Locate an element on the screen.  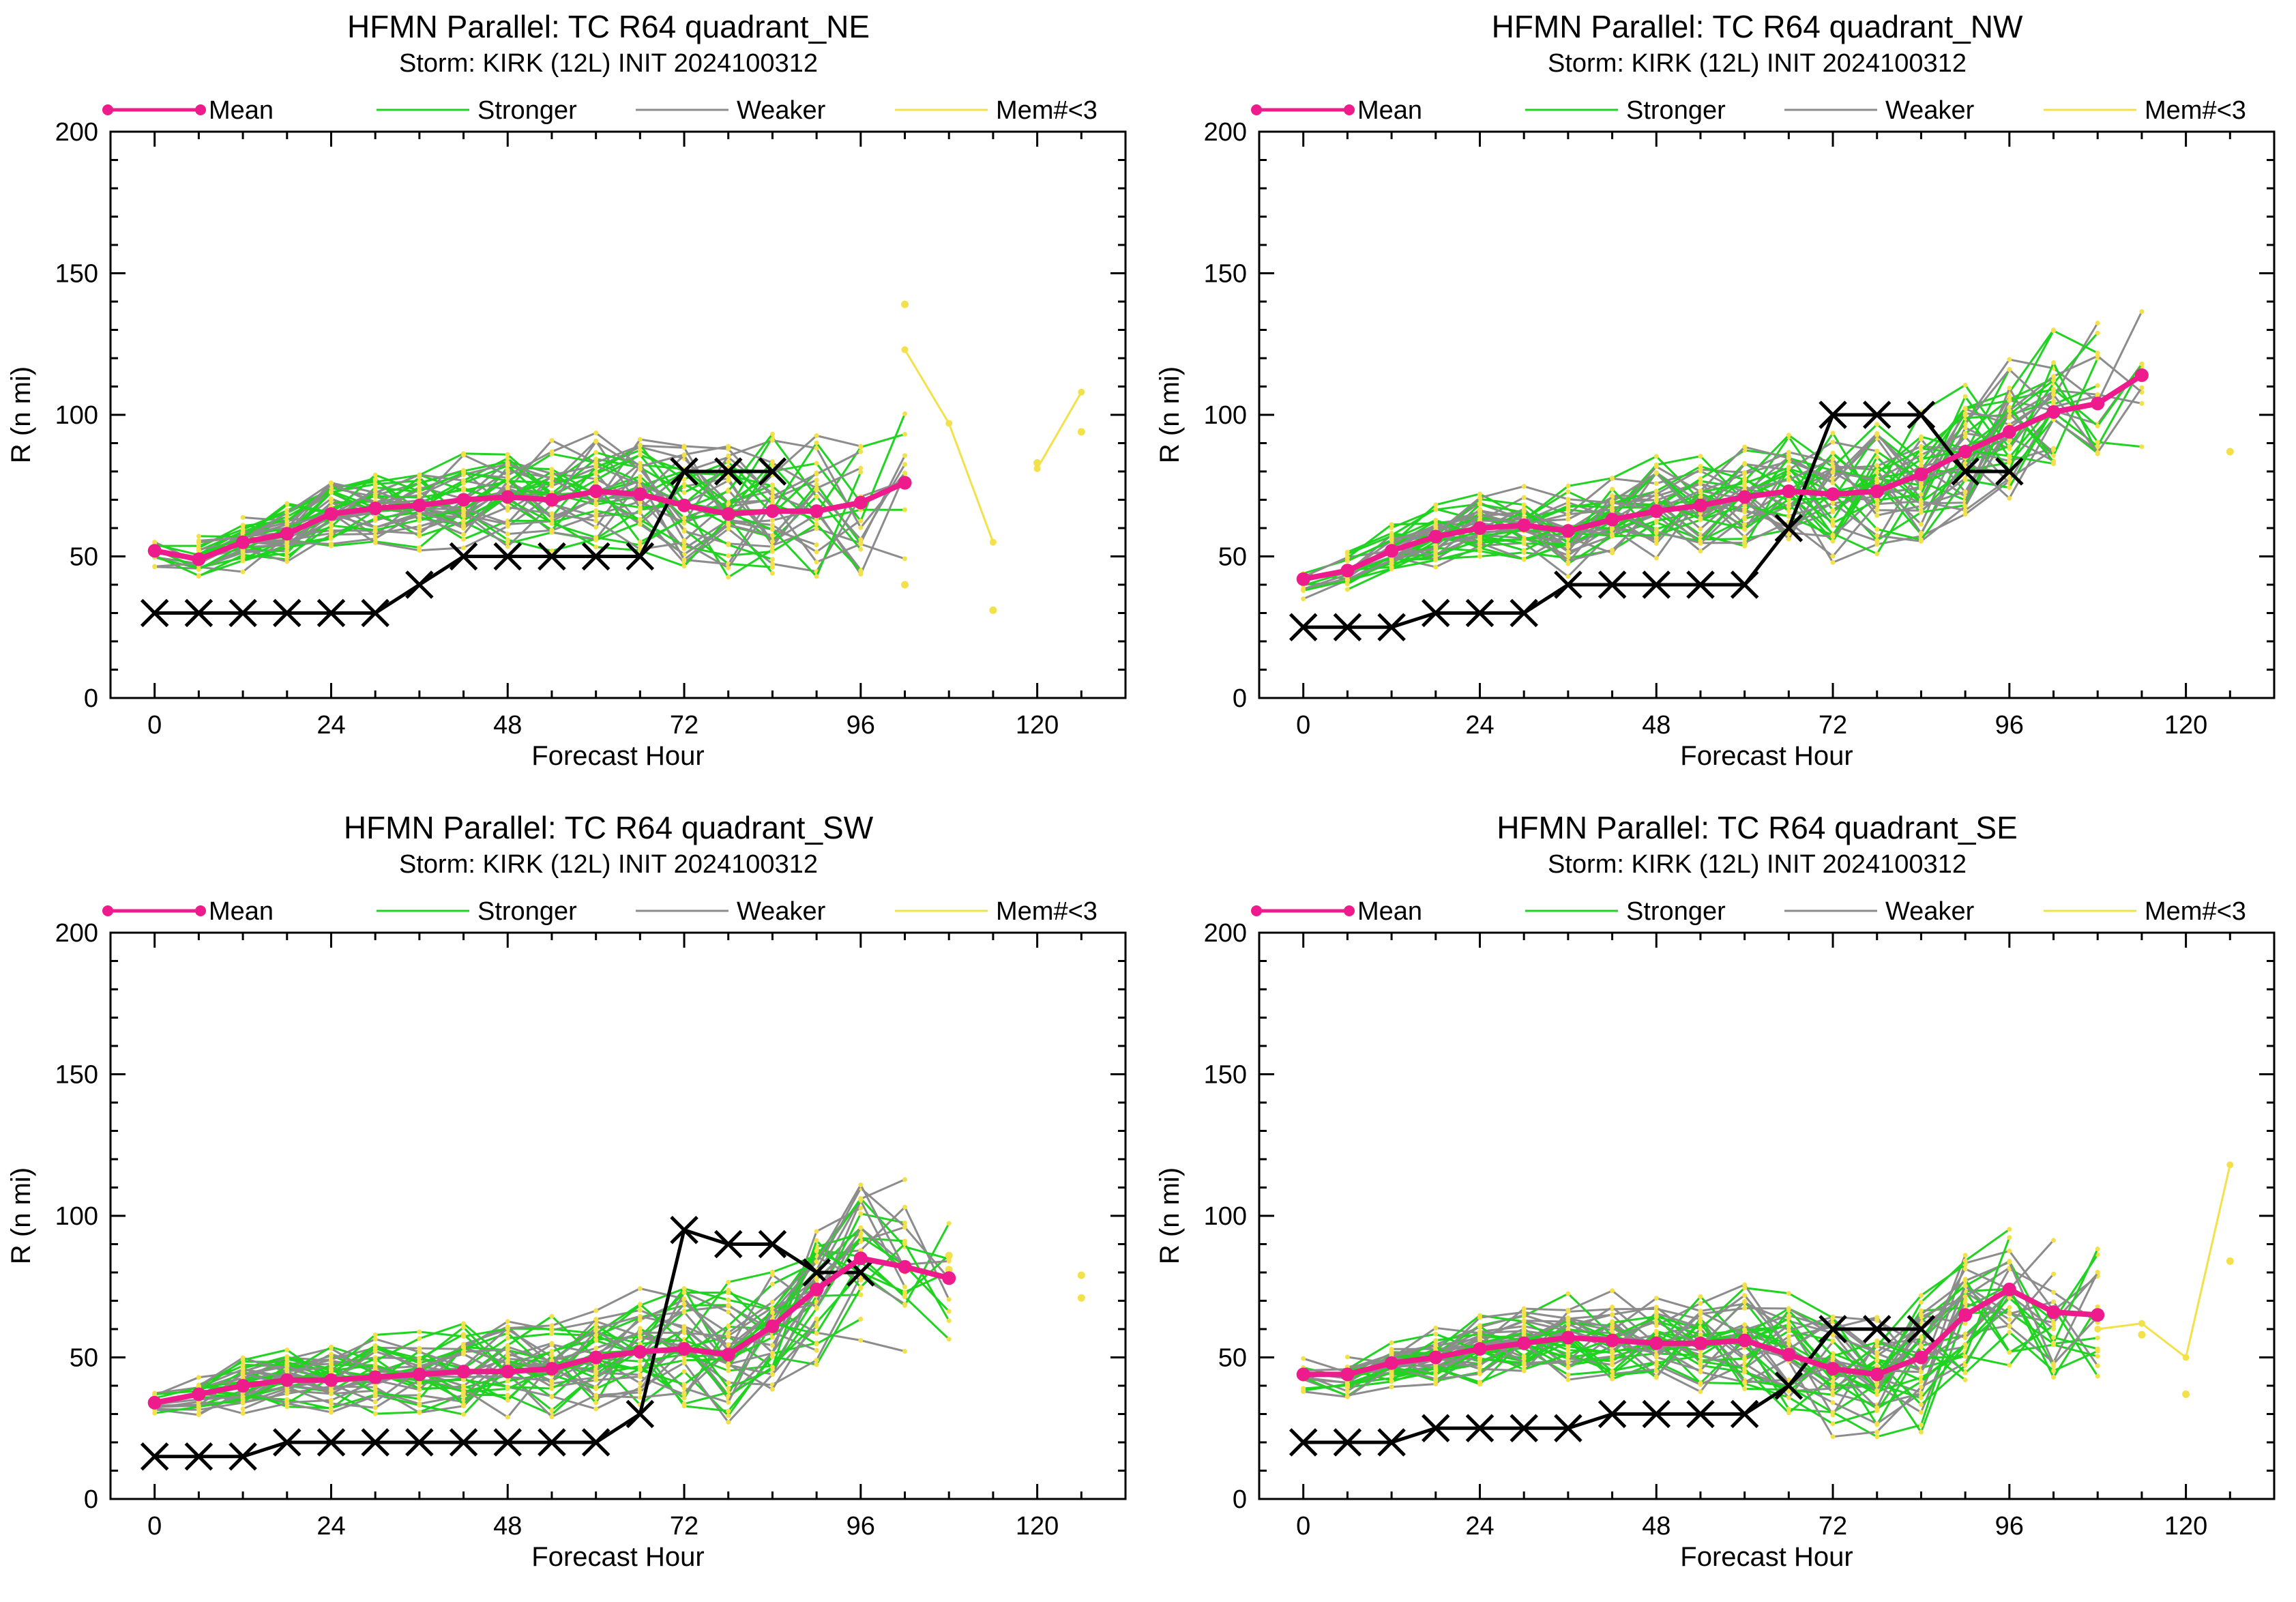
y-tick-label: 150 is located at coordinates (1225, 1075).